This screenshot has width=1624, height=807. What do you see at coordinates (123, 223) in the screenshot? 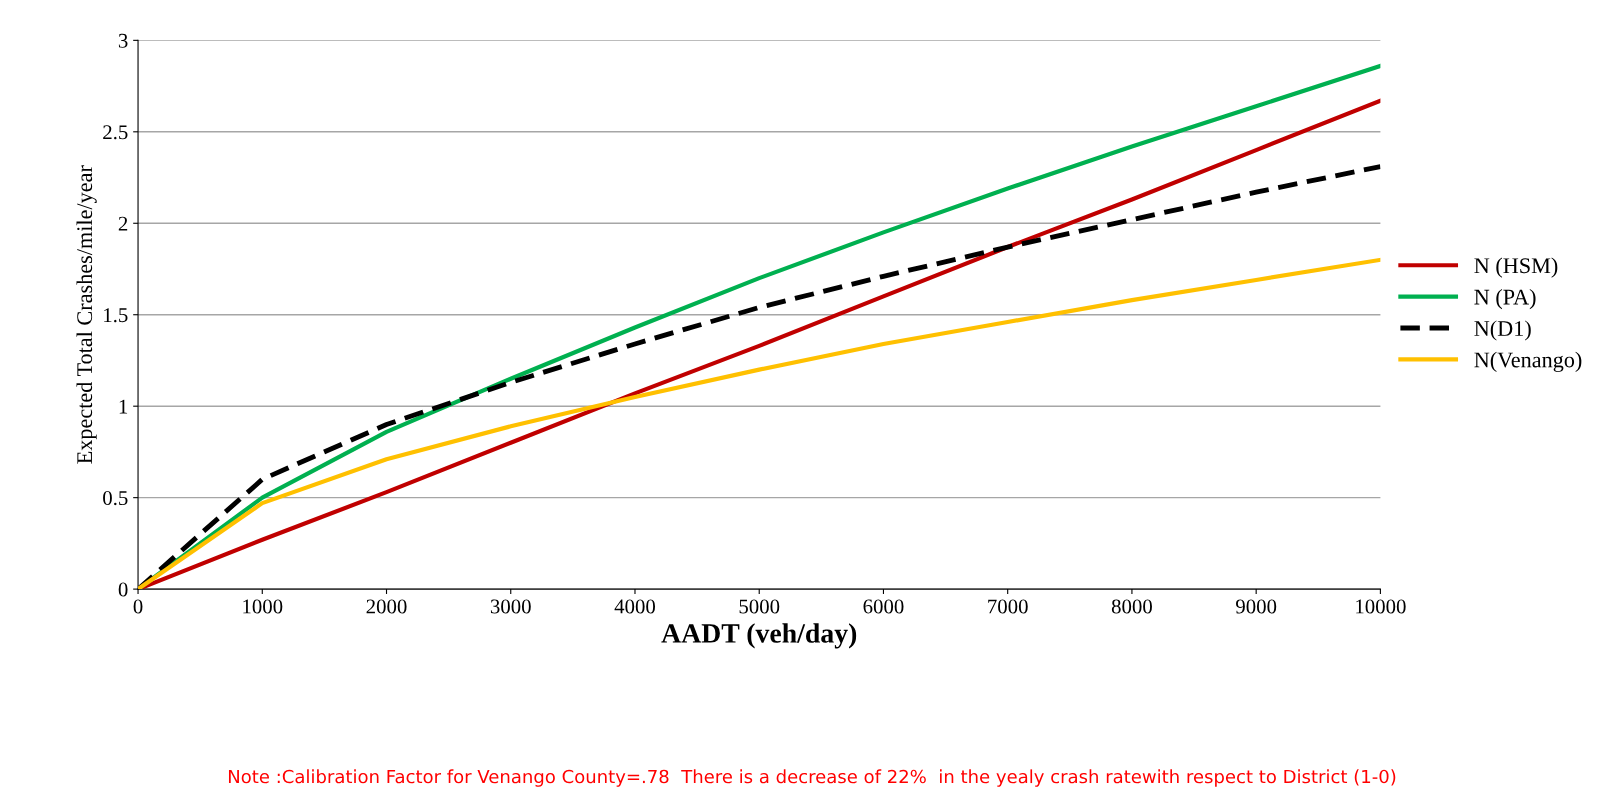
I see `y-tick-label: 2` at bounding box center [123, 223].